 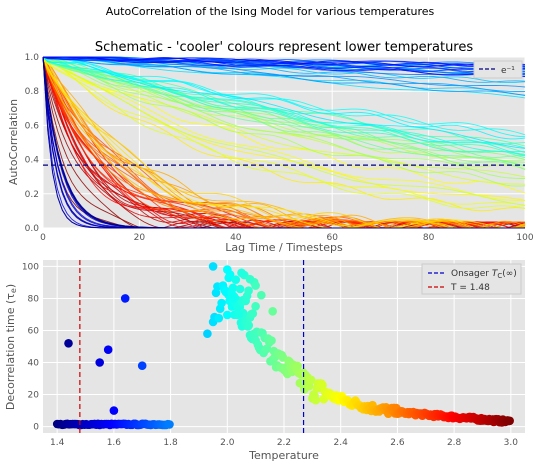 I want to click on onsager-legend-label: Onsager TC(∞), so click(x=484, y=274).